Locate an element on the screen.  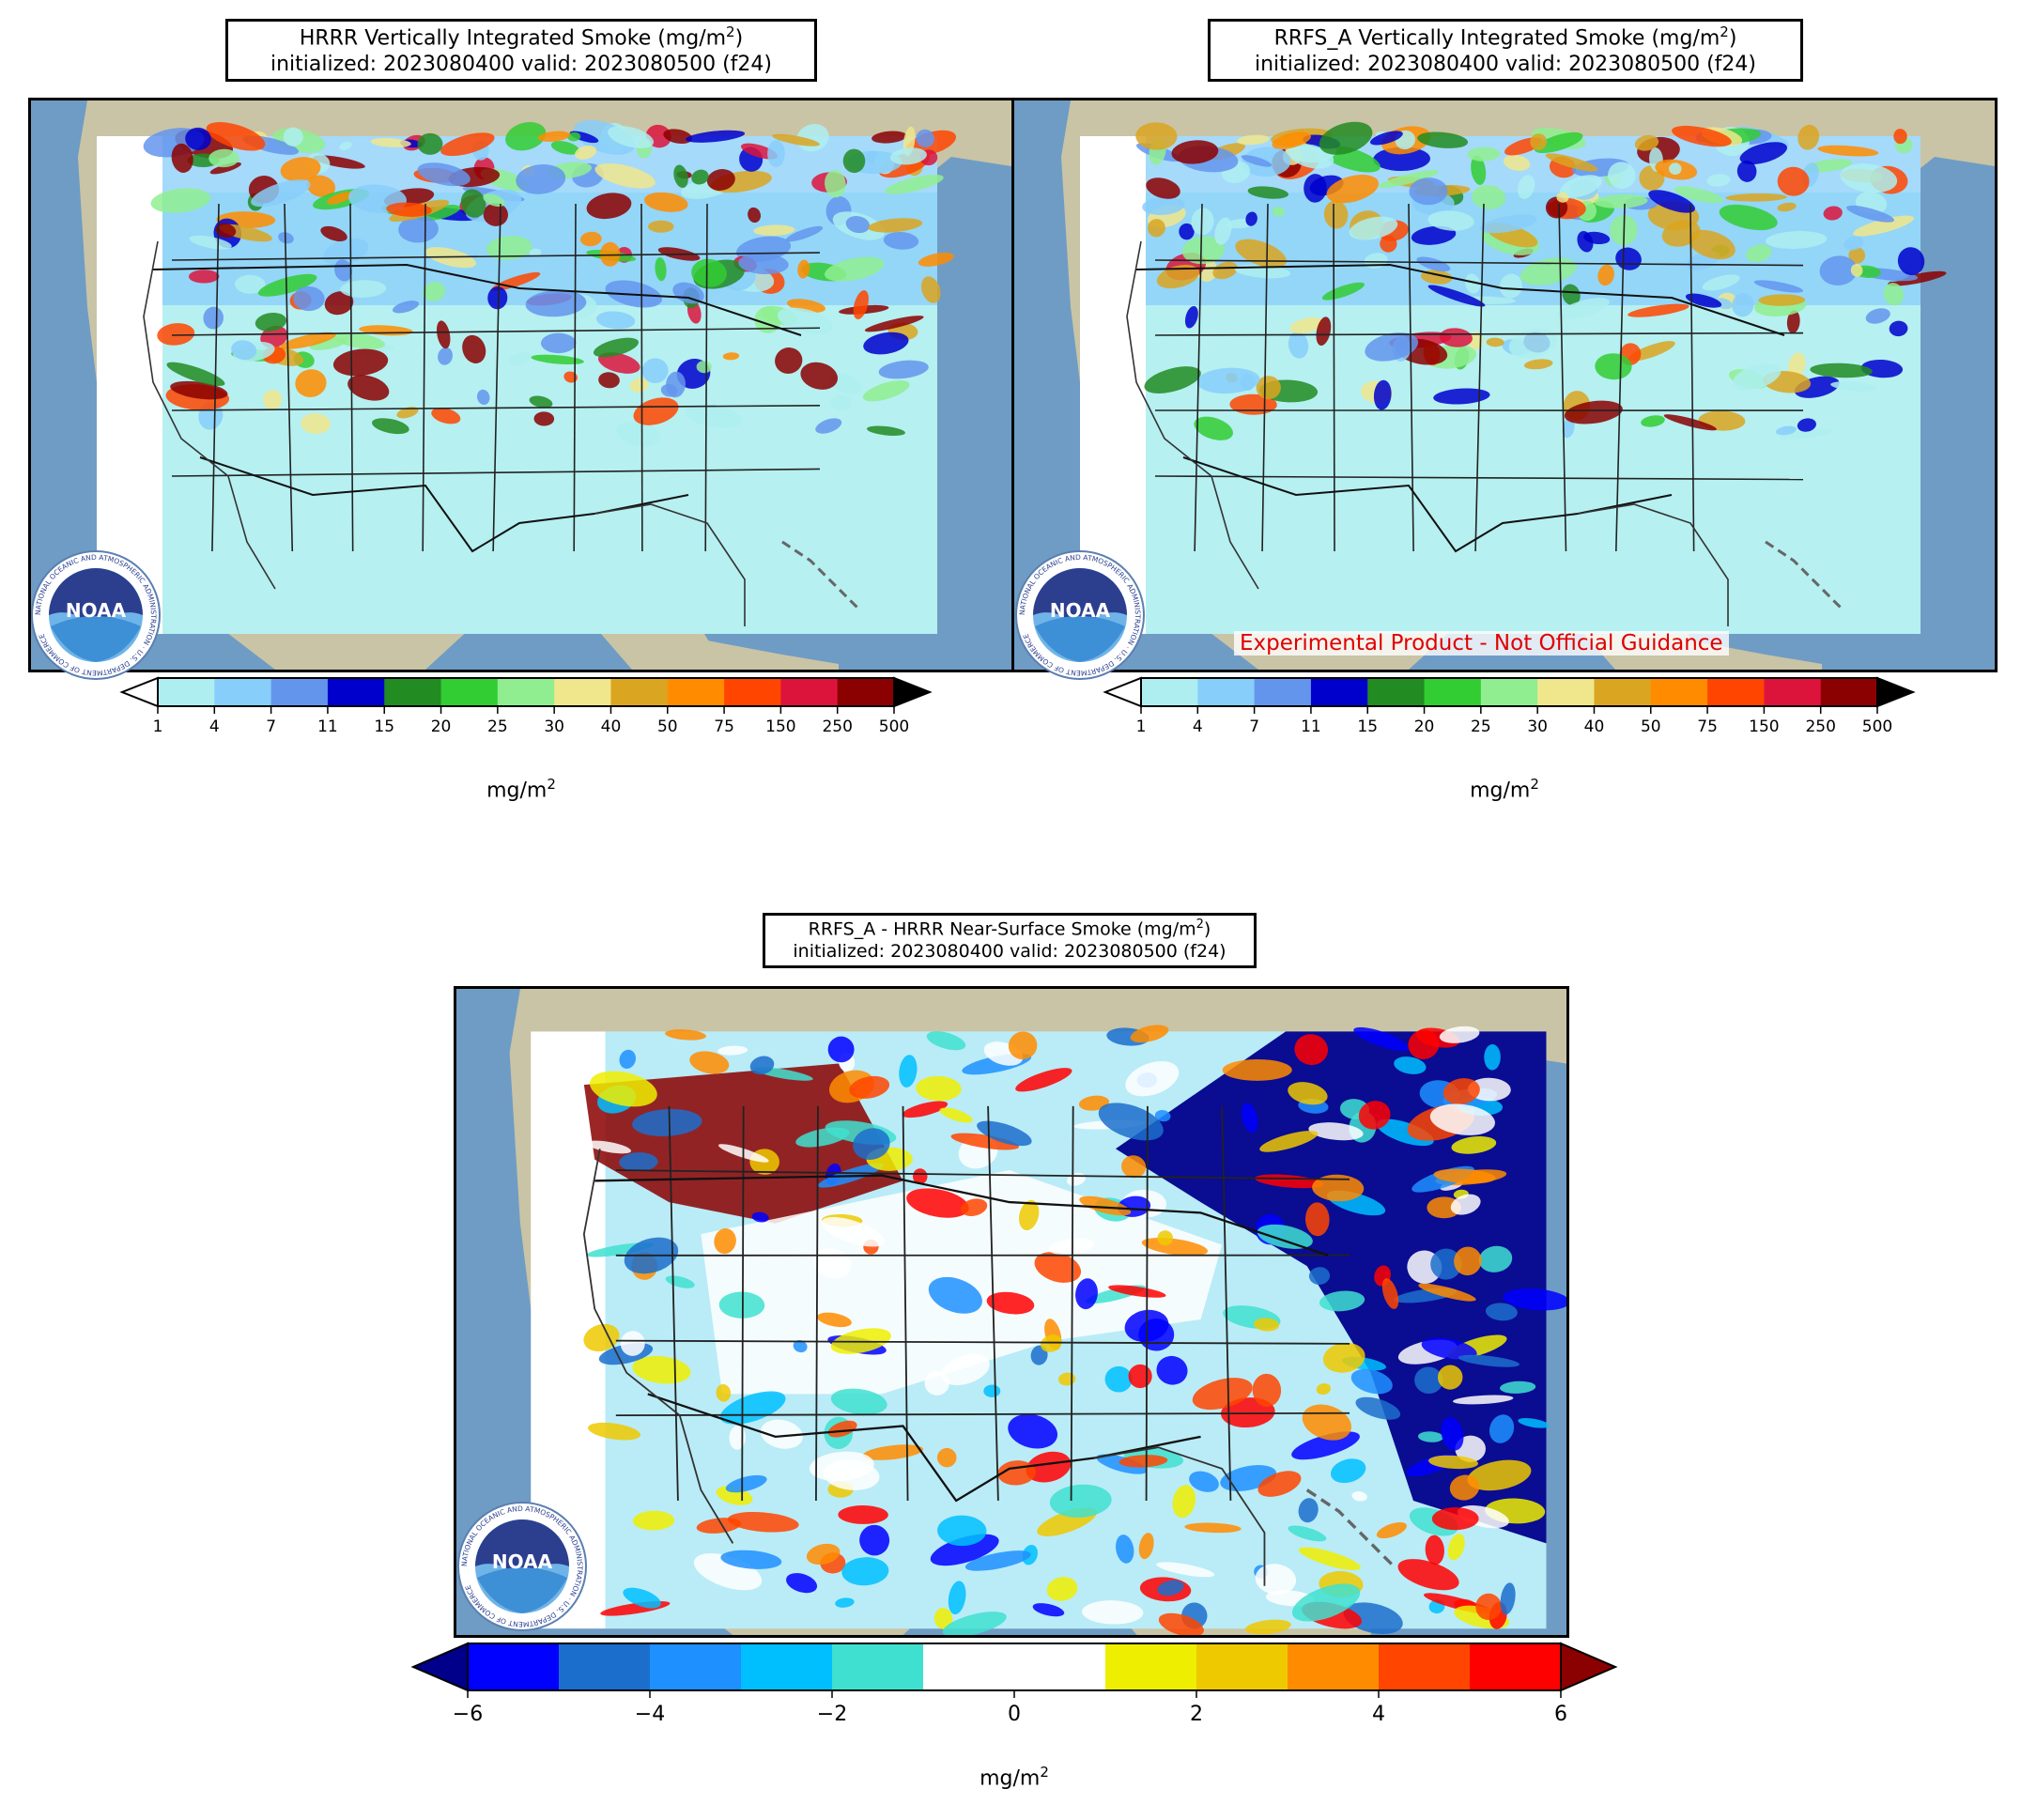
colorbar-tick-label: −6 is located at coordinates (468, 1714).